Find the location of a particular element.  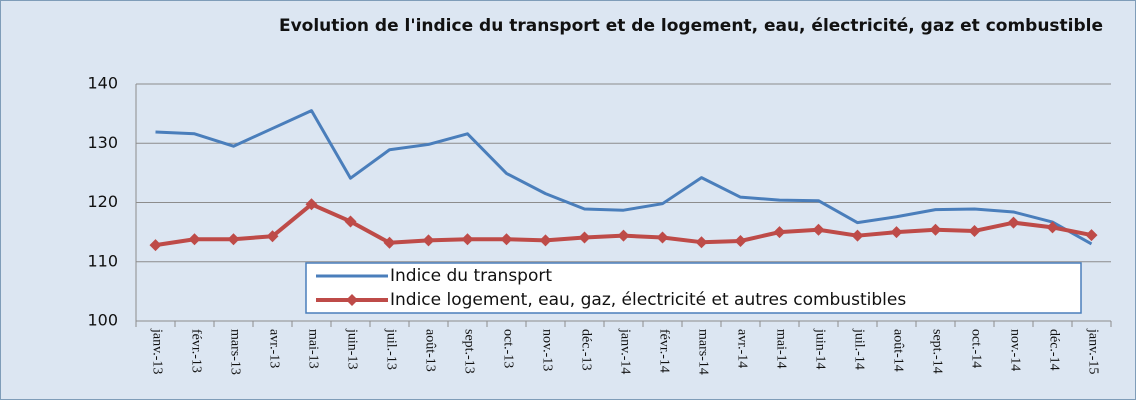

x-tick-label: nov.-13 is located at coordinates (546, 350).